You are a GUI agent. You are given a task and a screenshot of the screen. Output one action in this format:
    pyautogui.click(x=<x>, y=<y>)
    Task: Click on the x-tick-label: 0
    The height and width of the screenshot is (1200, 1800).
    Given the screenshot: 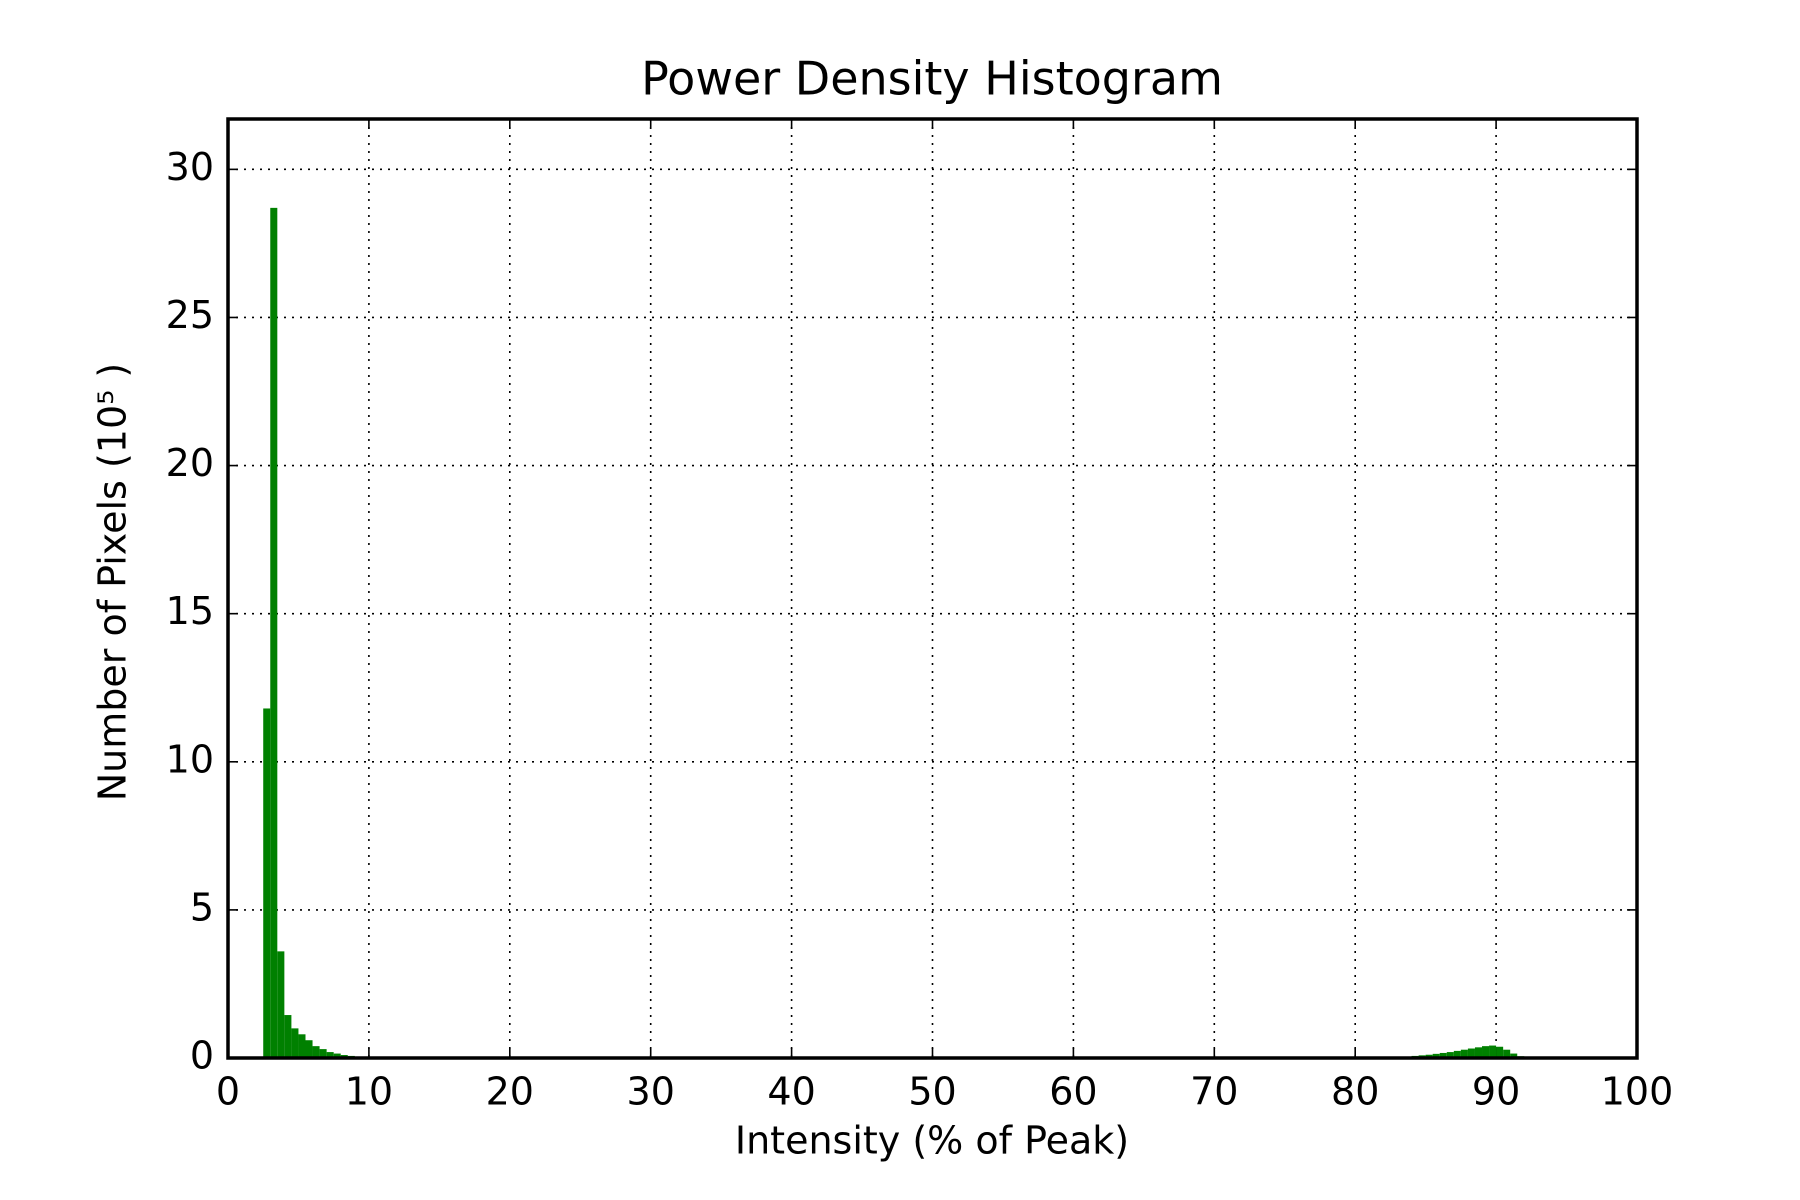 What is the action you would take?
    pyautogui.click(x=228, y=1092)
    